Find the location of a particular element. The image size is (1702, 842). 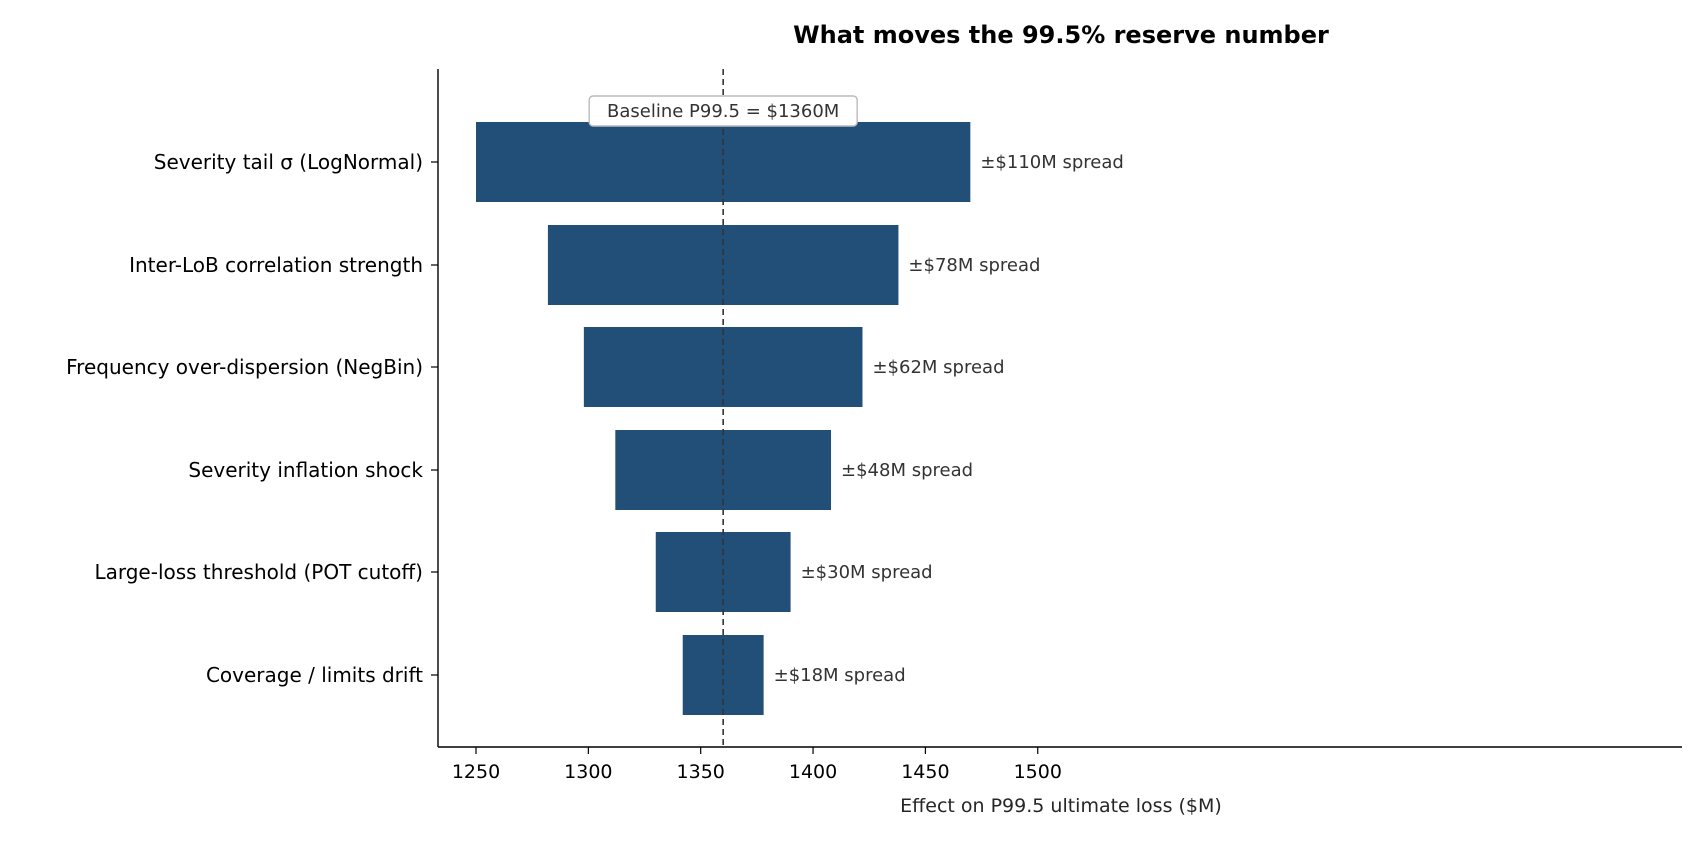

x-tick-label: 1500 is located at coordinates (1038, 772).